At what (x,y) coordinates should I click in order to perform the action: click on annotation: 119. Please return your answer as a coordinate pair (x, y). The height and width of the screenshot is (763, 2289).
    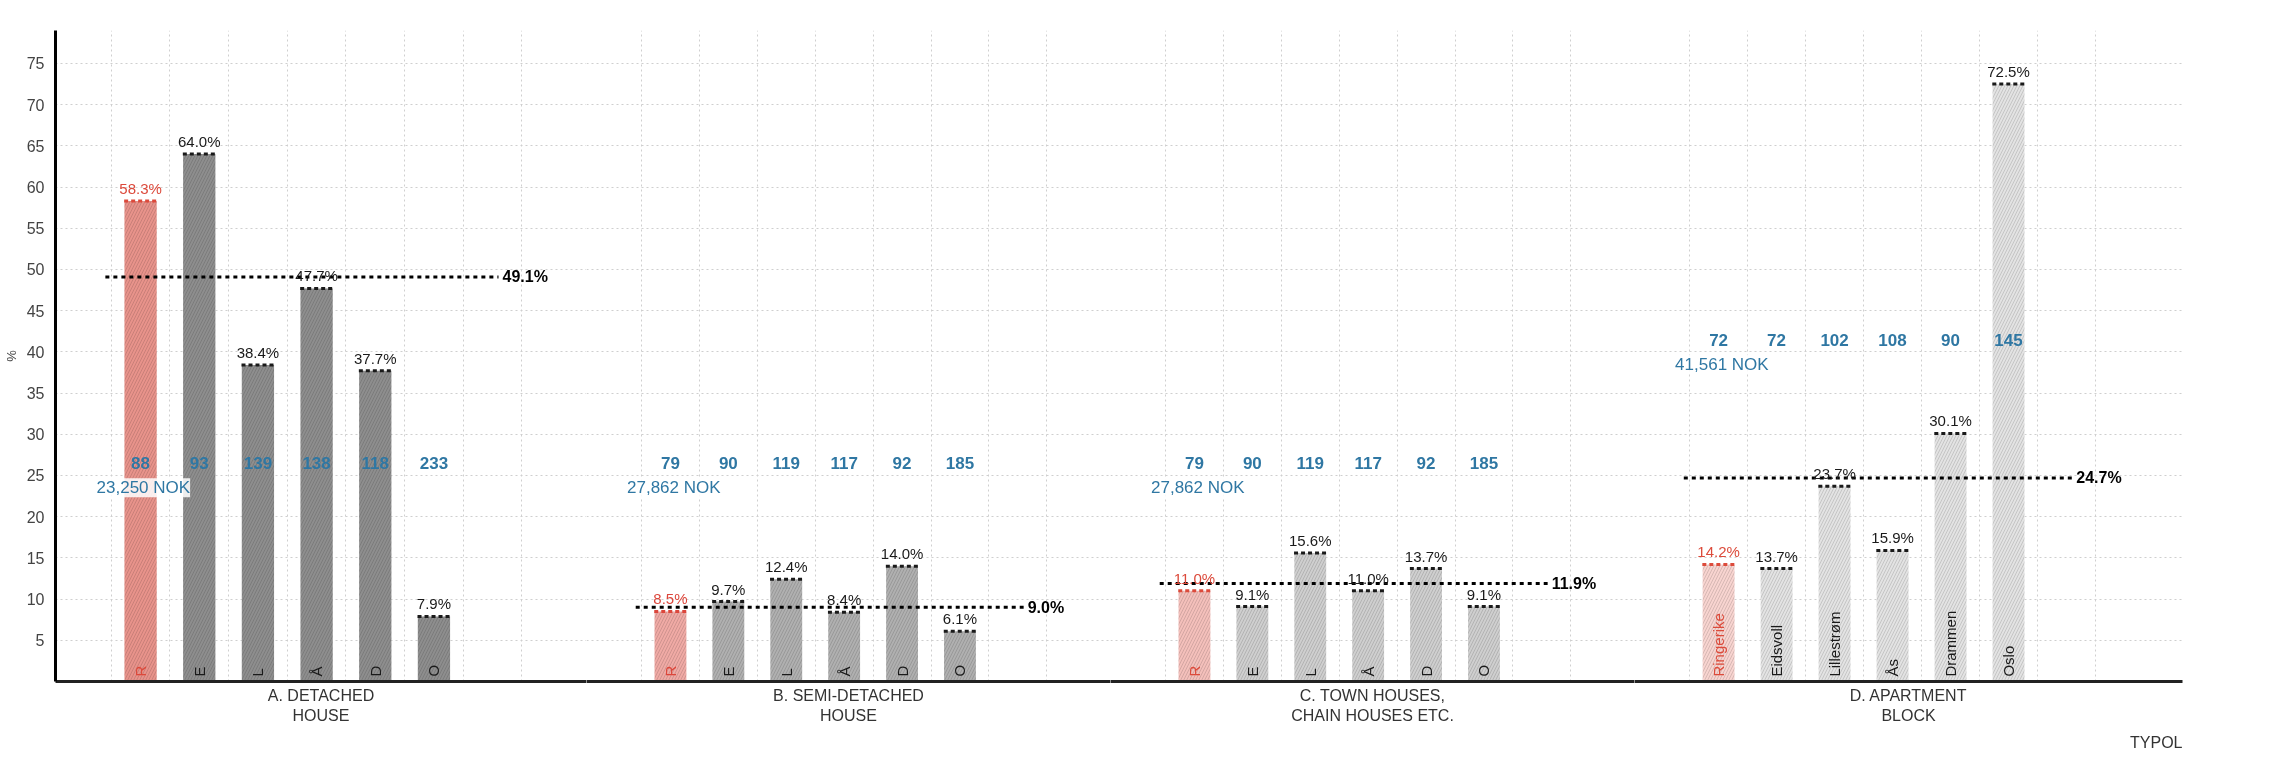
    Looking at the image, I should click on (1310, 464).